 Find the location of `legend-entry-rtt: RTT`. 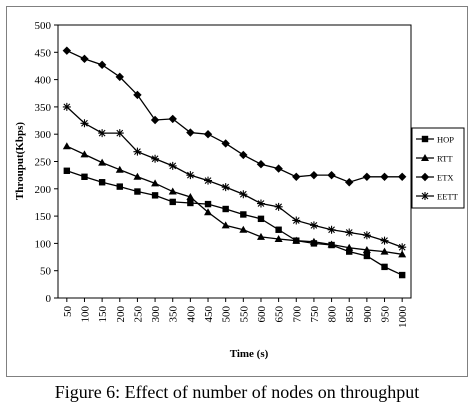

legend-entry-rtt: RTT is located at coordinates (434, 159).